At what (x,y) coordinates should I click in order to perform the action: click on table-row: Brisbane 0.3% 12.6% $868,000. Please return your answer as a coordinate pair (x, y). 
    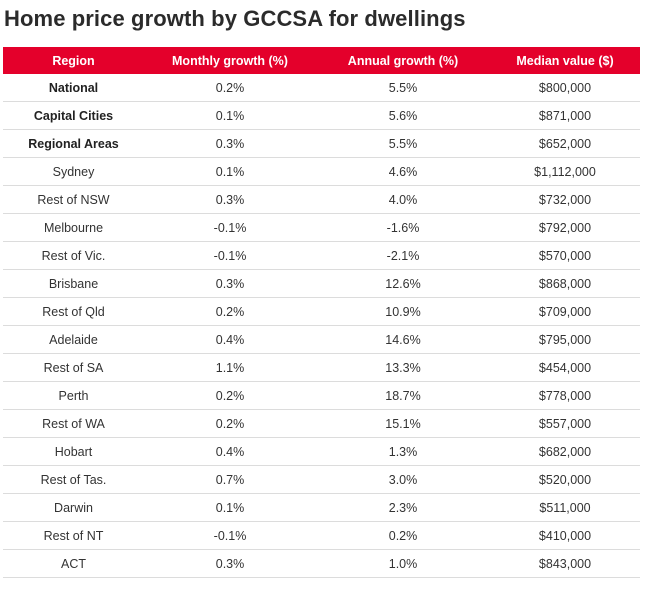
    Looking at the image, I should click on (321, 283).